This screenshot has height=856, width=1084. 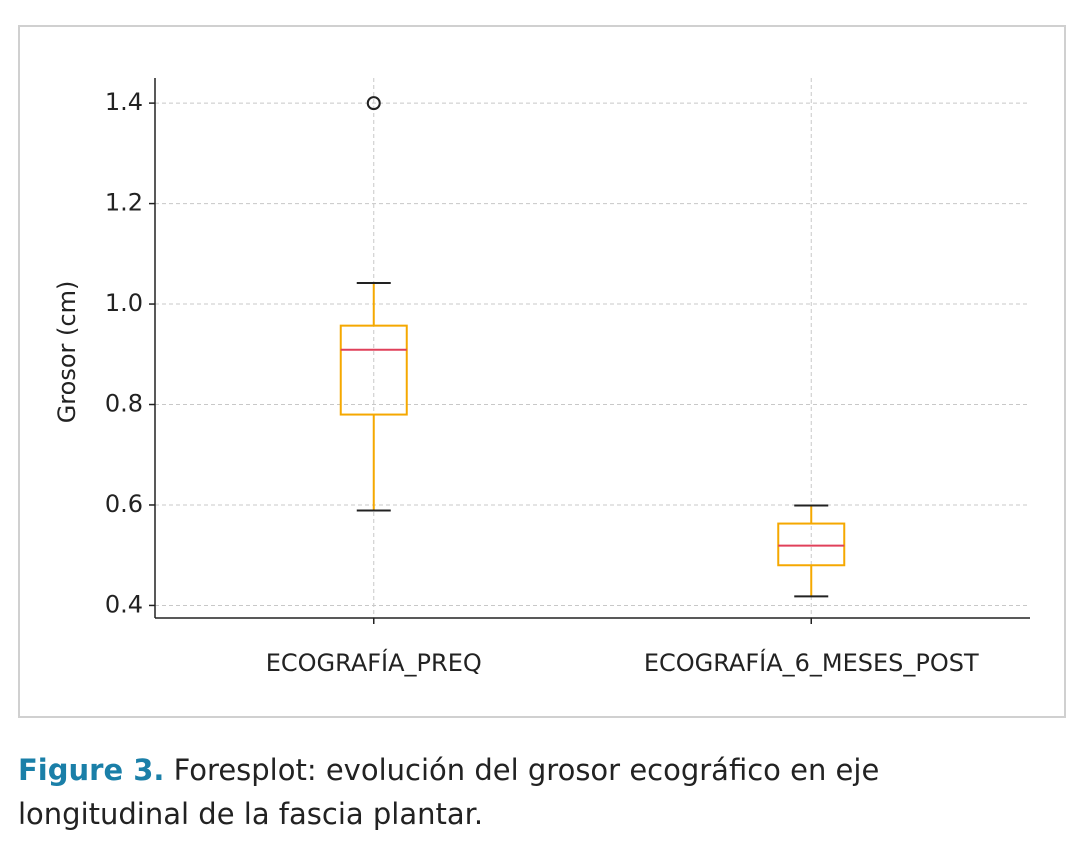 What do you see at coordinates (373, 103) in the screenshot?
I see `outlier` at bounding box center [373, 103].